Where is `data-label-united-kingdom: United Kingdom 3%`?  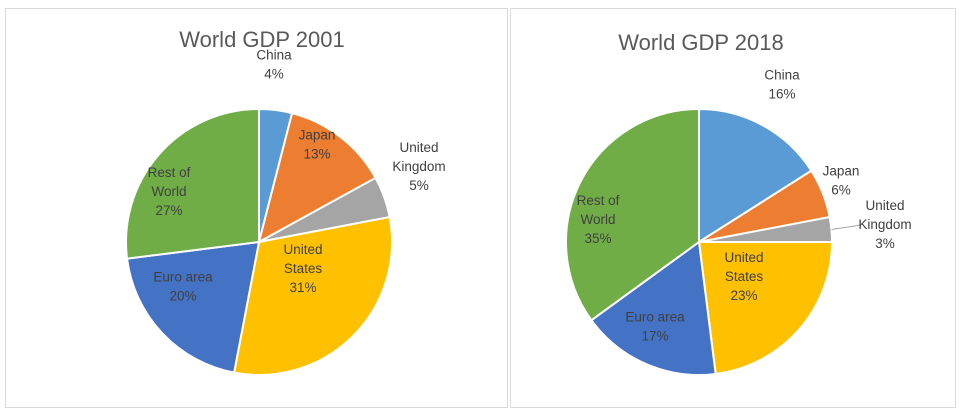 data-label-united-kingdom: United Kingdom 3% is located at coordinates (884, 224).